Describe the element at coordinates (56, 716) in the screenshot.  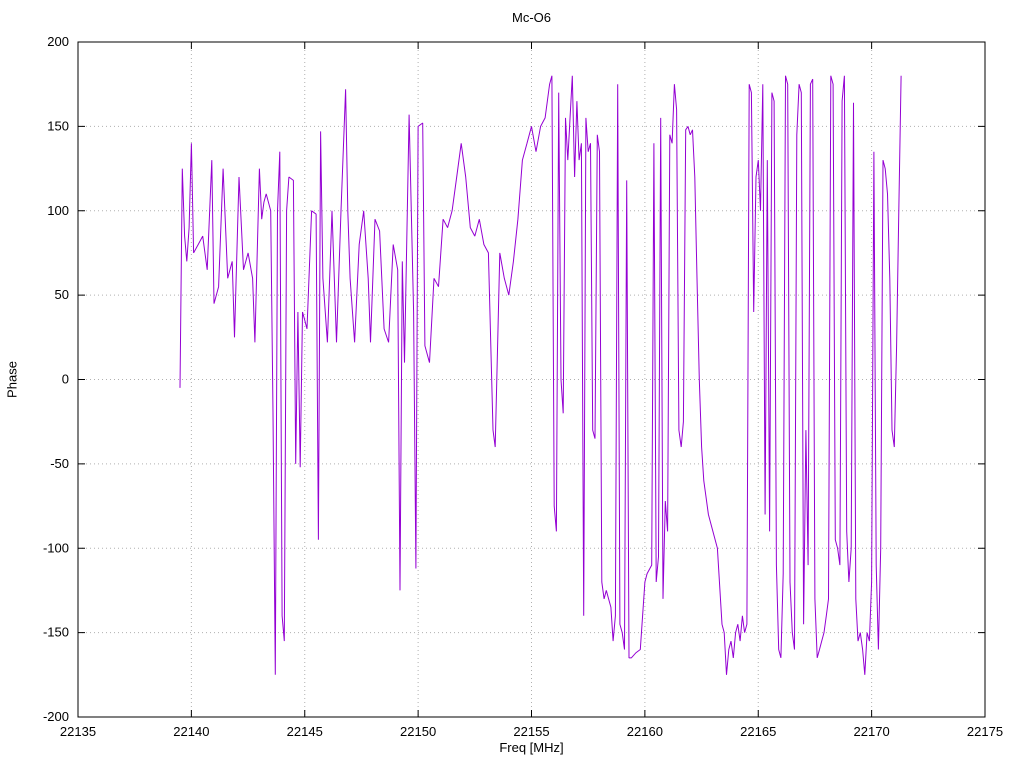
I see `y-tick-label: -200` at that location.